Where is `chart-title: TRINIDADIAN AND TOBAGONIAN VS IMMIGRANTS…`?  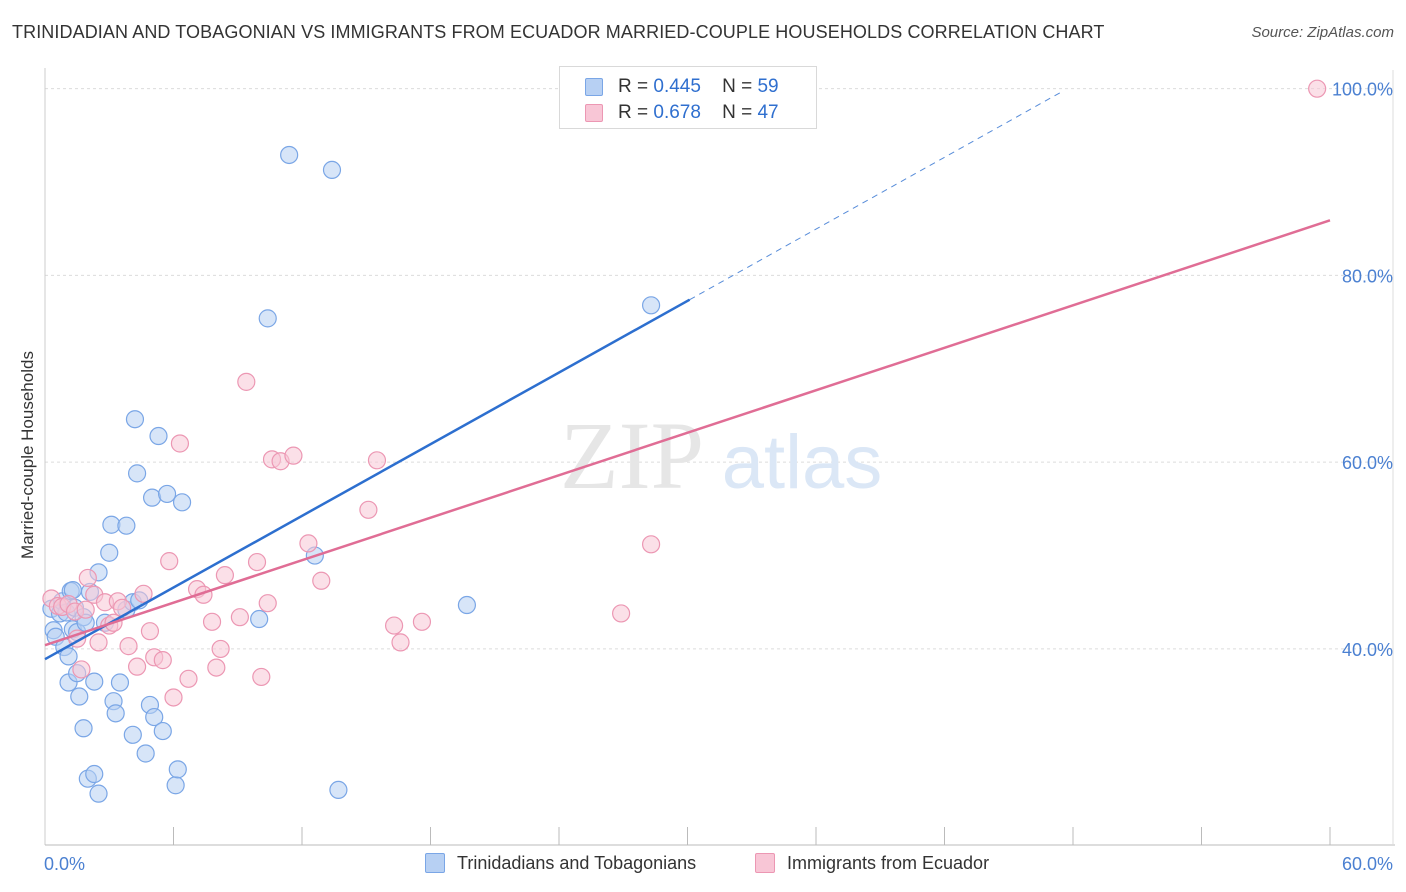 chart-title: TRINIDADIAN AND TOBAGONIAN VS IMMIGRANTS… is located at coordinates (558, 32).